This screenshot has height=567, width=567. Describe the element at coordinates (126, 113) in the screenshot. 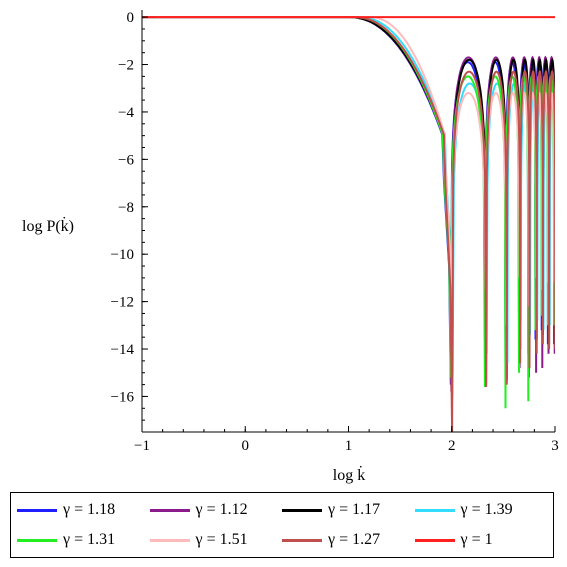

I see `y-tick-label: −4` at that location.